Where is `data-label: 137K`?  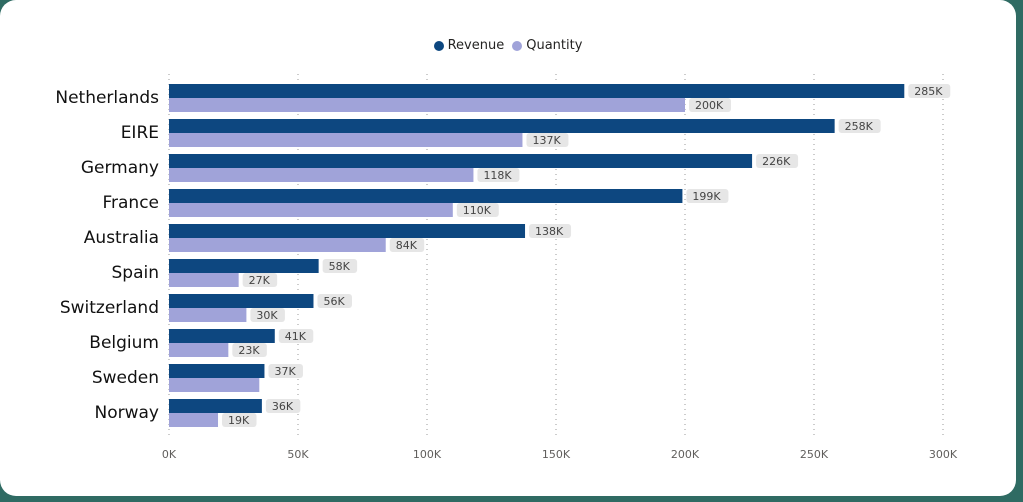
data-label: 137K is located at coordinates (546, 140).